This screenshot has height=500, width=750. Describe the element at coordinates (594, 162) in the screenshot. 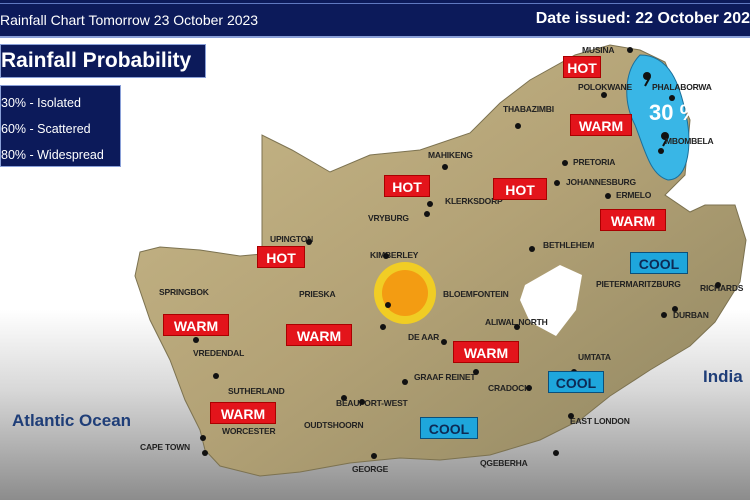

I see `city-label: PRETORIA` at that location.